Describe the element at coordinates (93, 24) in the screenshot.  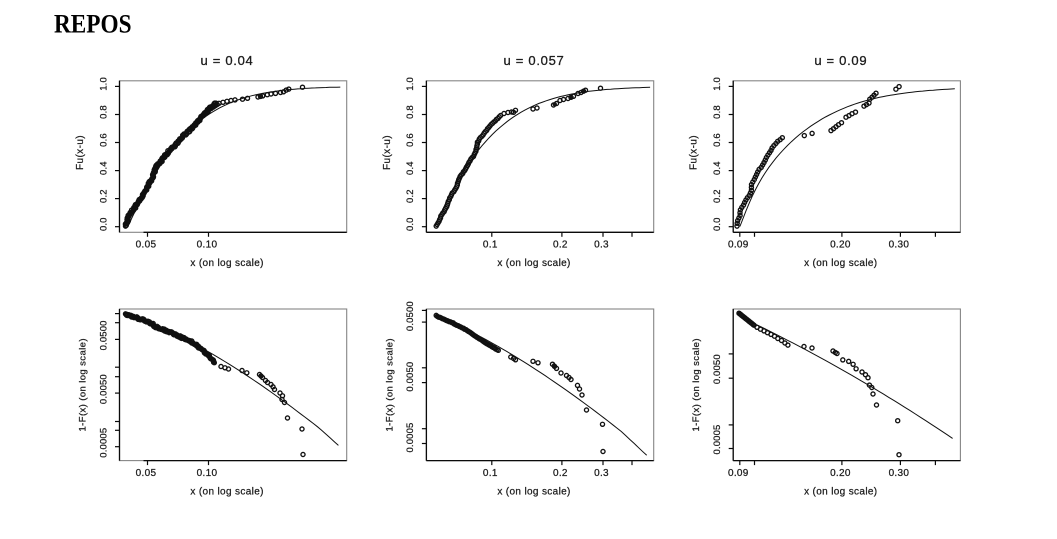
I see `svg-text: REPOS` at that location.